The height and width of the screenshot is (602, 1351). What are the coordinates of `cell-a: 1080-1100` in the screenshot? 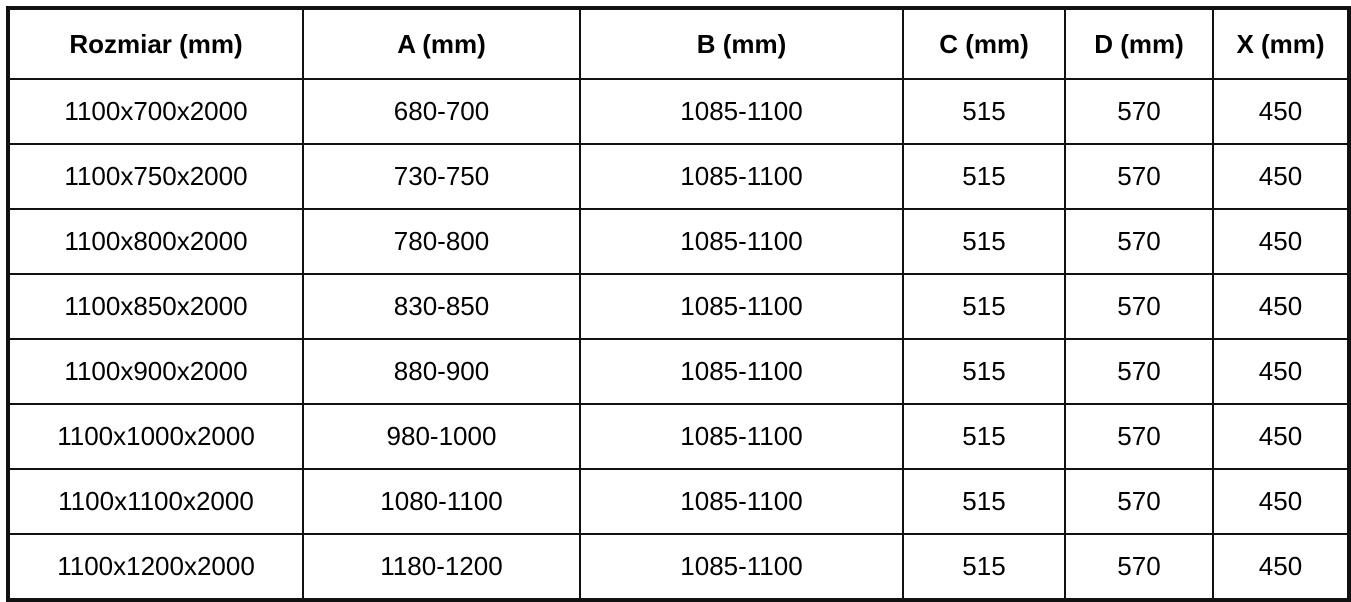 It's located at (441, 501).